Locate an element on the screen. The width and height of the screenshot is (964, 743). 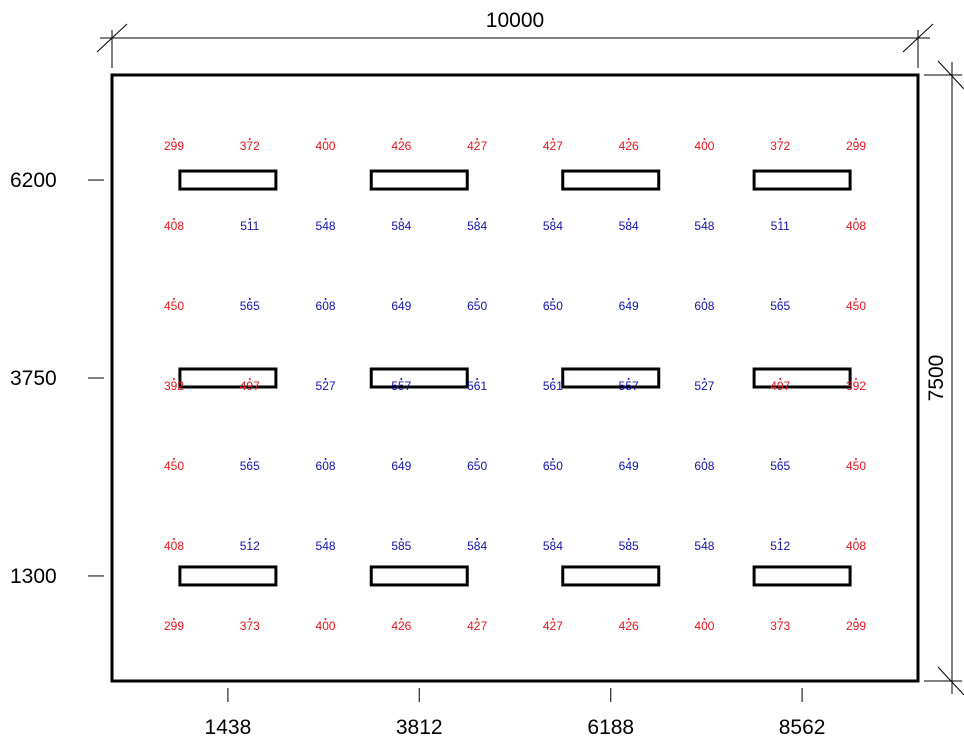
illuminance-value: 557 is located at coordinates (629, 386).